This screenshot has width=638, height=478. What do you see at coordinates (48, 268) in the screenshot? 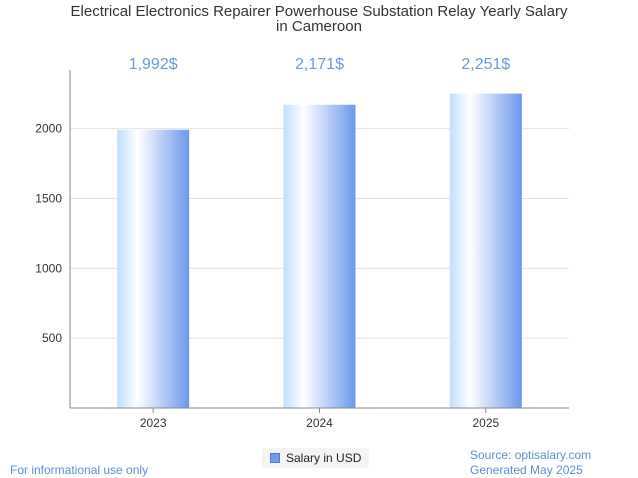
I see `y-tick-label: 1000` at bounding box center [48, 268].